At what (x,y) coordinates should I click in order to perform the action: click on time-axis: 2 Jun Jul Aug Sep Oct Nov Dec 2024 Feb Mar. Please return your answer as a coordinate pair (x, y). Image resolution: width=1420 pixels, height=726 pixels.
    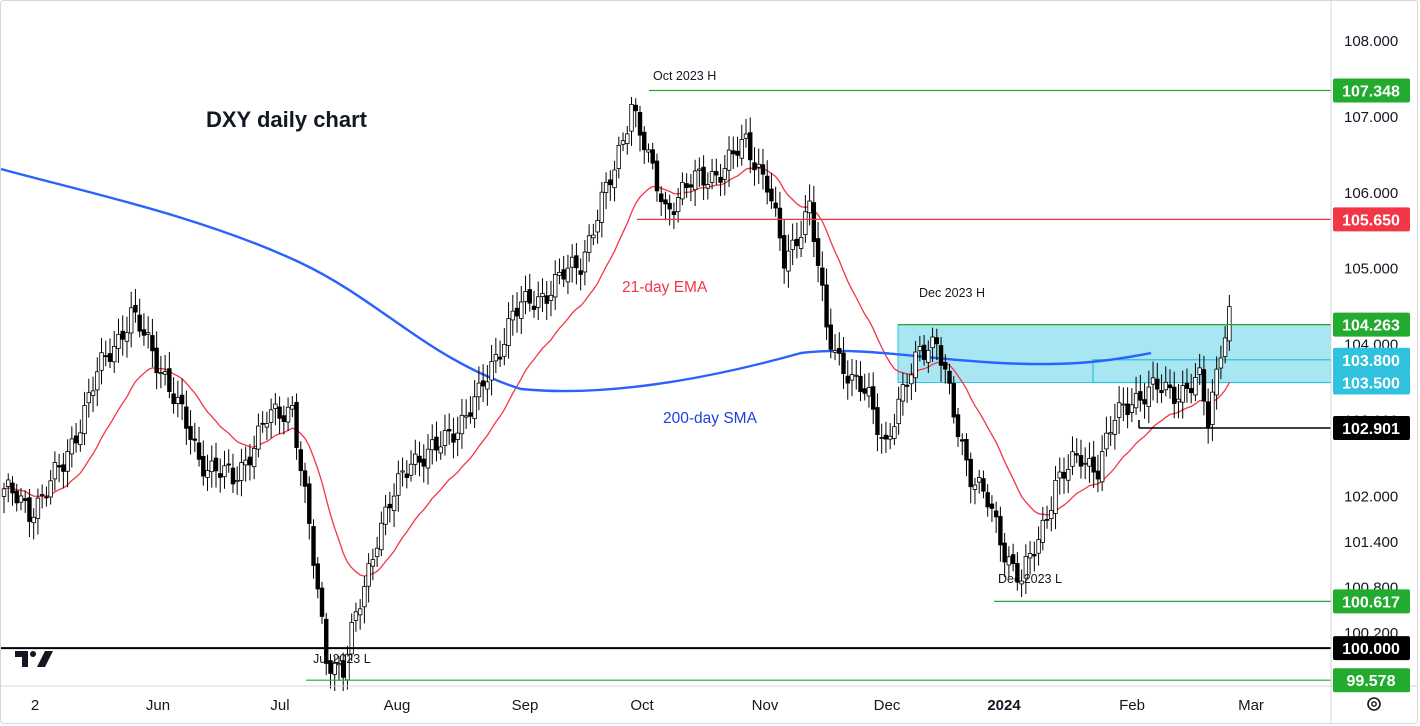
    Looking at the image, I should click on (647, 705).